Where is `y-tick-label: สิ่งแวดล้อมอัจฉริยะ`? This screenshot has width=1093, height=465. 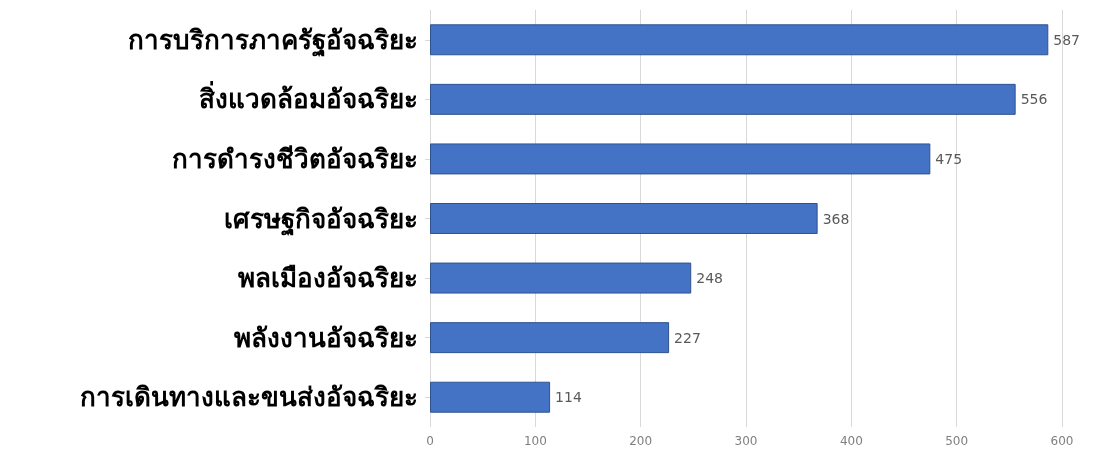
y-tick-label: สิ่งแวดล้อมอัจฉริยะ is located at coordinates (308, 97).